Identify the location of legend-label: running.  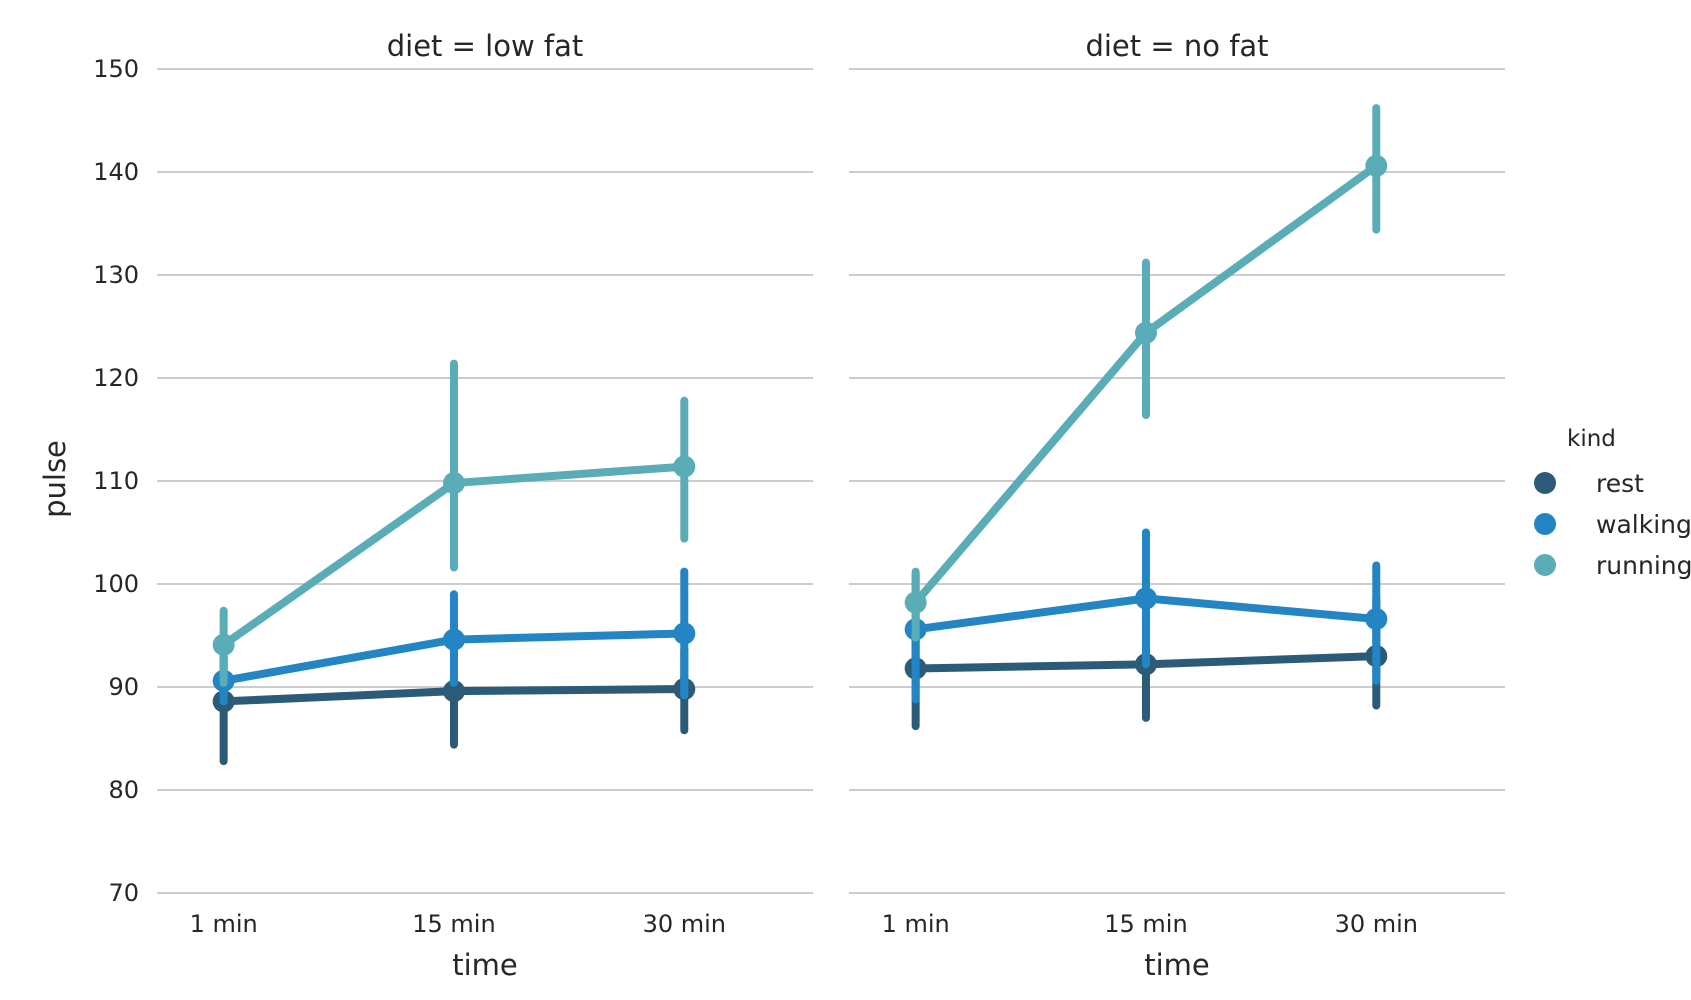
(1643, 565).